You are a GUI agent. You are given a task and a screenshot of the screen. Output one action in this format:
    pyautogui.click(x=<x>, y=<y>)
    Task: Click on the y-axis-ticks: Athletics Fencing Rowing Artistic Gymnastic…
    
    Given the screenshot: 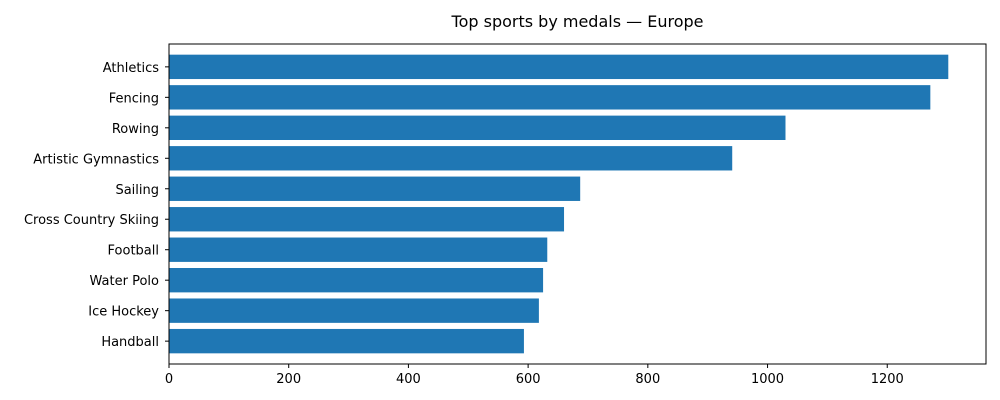 What is the action you would take?
    pyautogui.click(x=96, y=205)
    